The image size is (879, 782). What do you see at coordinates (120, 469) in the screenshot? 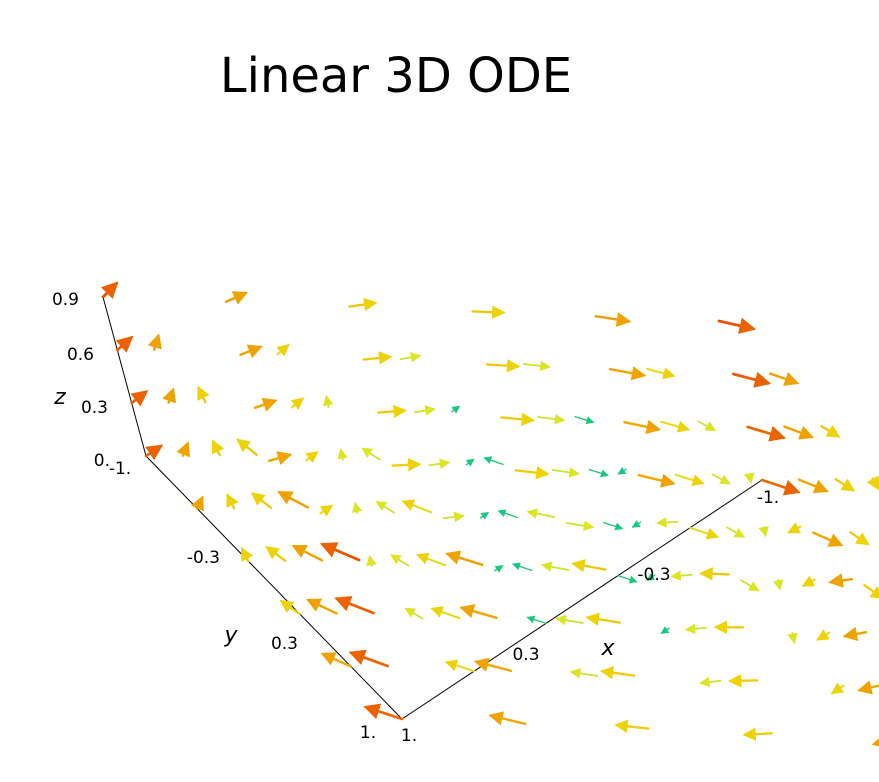
I see `y-tick-label: -1.` at bounding box center [120, 469].